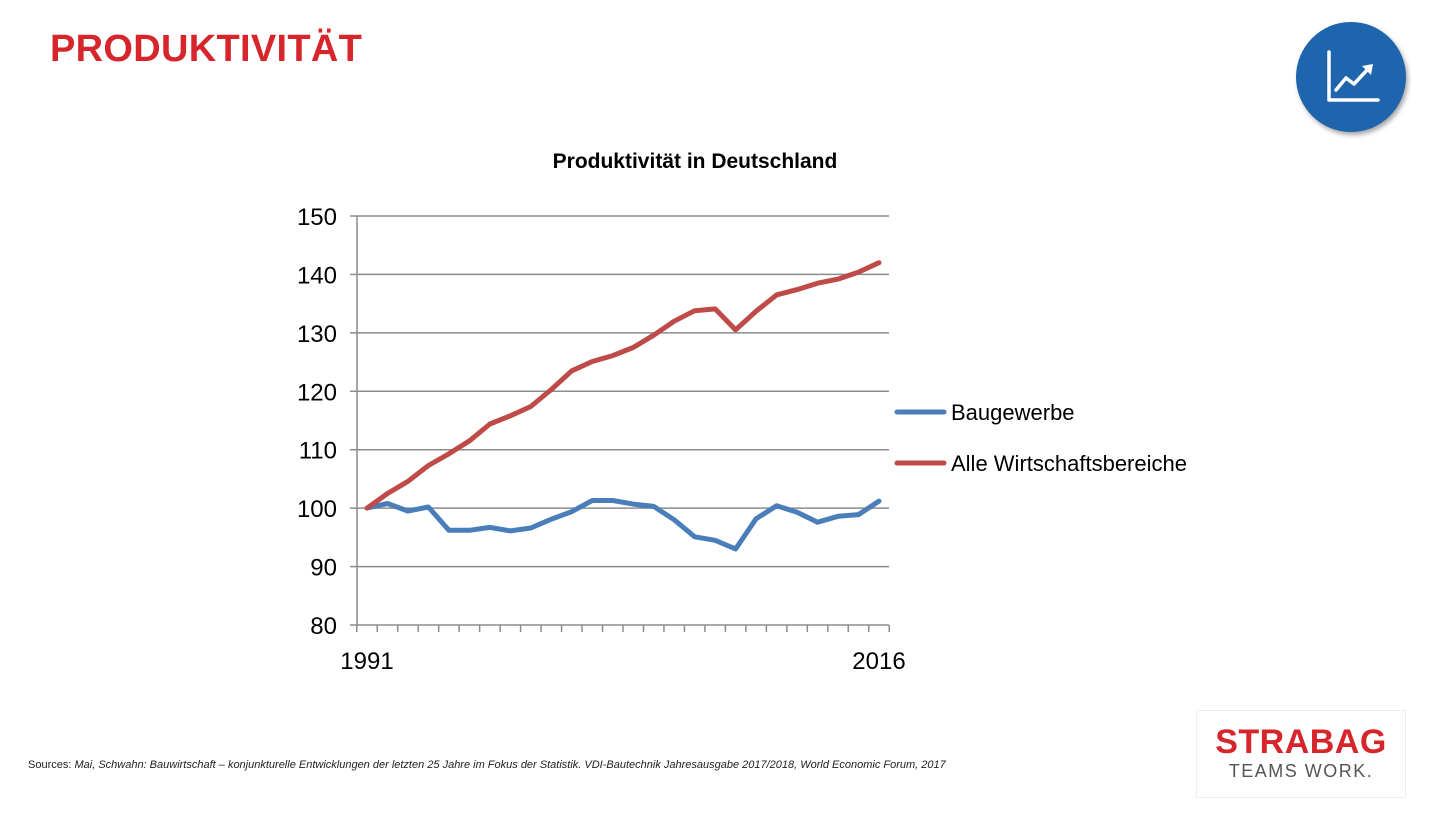 The height and width of the screenshot is (815, 1440). Describe the element at coordinates (317, 392) in the screenshot. I see `y-tick-label: 120` at that location.